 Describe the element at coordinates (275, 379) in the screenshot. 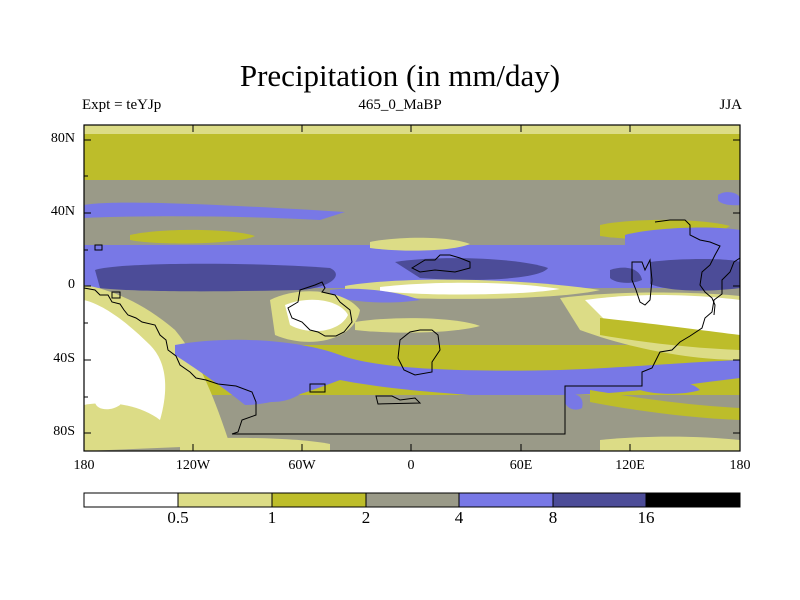

I see `blue-sa-tongue` at that location.